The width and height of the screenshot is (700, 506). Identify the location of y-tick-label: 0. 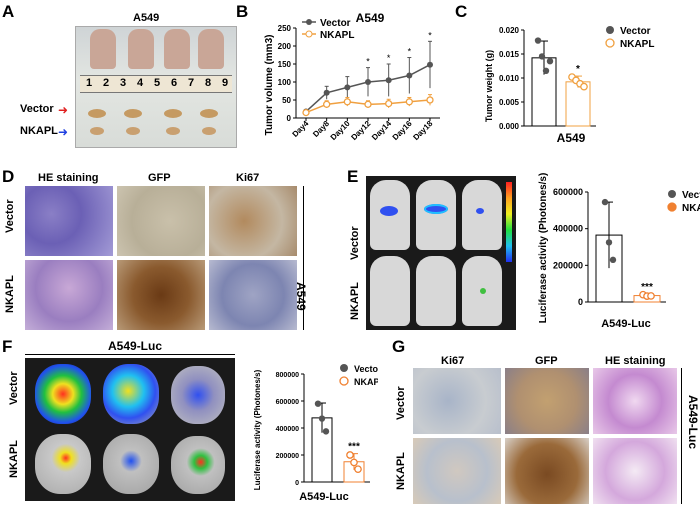
(580, 302).